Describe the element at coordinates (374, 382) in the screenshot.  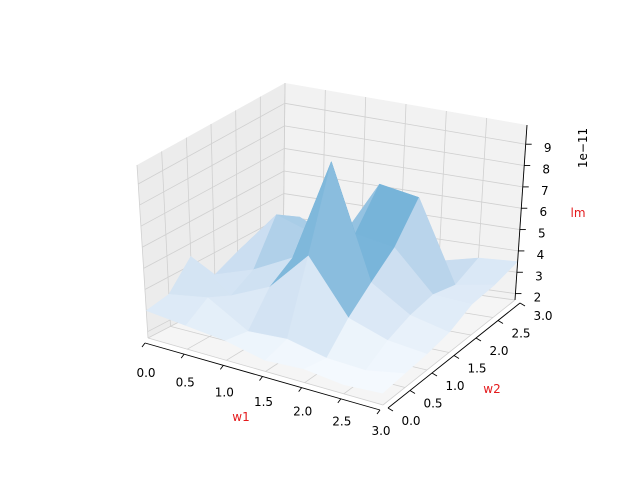
I see `surface-face` at that location.